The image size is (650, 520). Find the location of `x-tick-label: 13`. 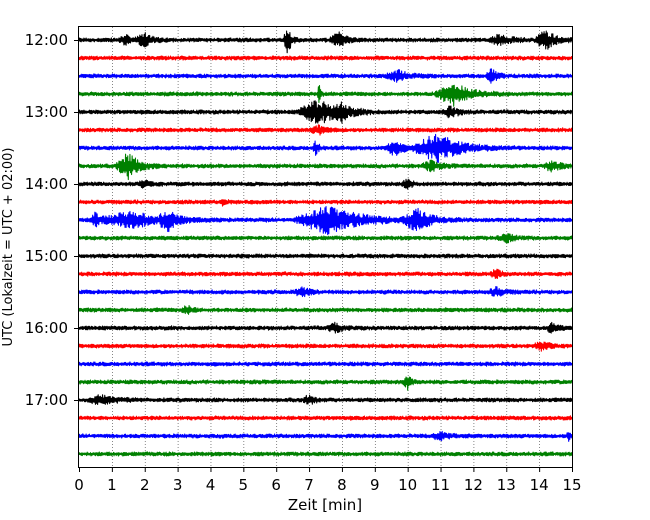

x-tick-label: 13 is located at coordinates (506, 485).